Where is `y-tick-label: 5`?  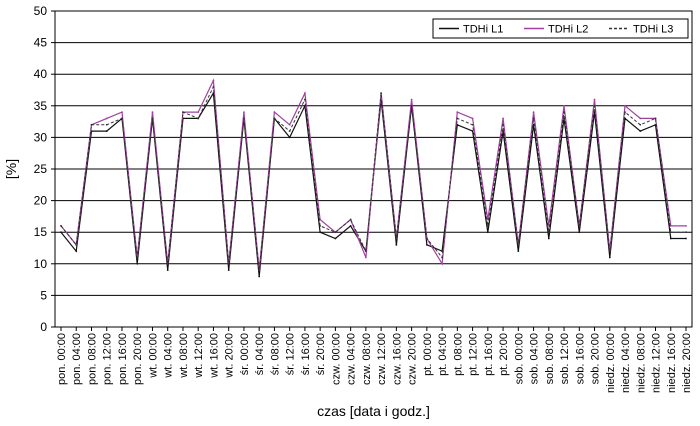 y-tick-label: 5 is located at coordinates (43, 295).